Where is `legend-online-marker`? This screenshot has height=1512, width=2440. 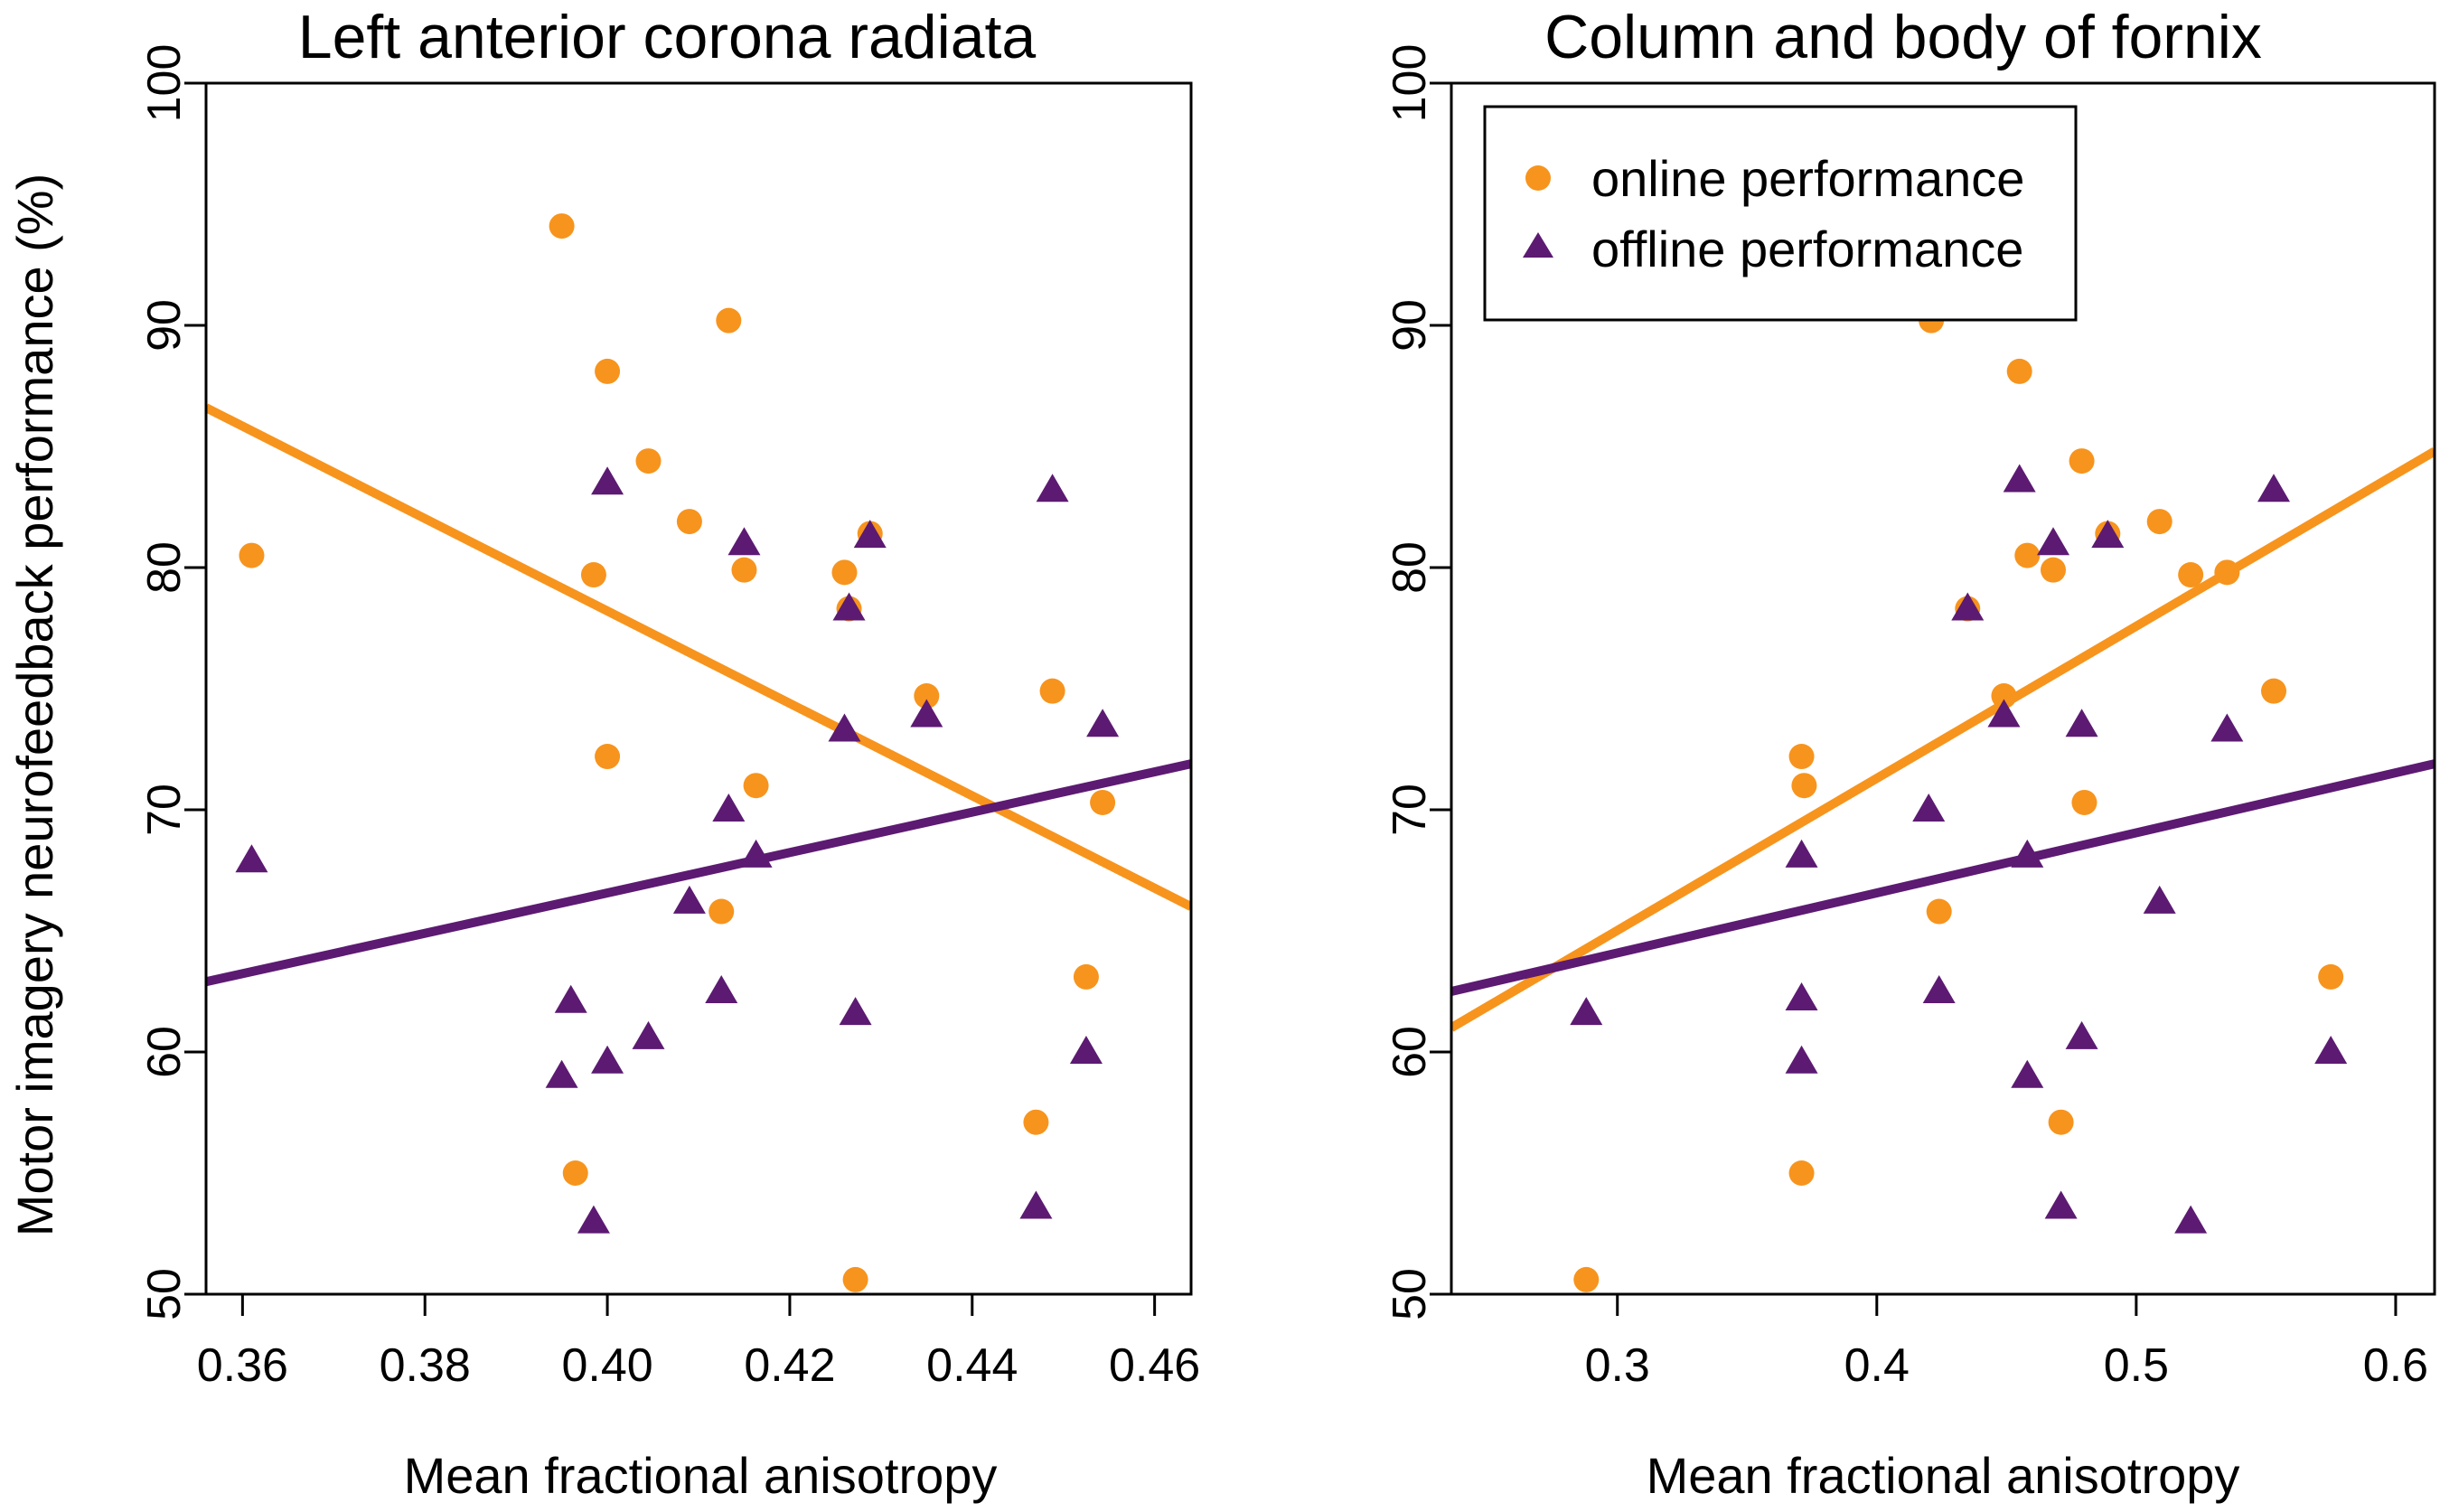
legend-online-marker is located at coordinates (1538, 178).